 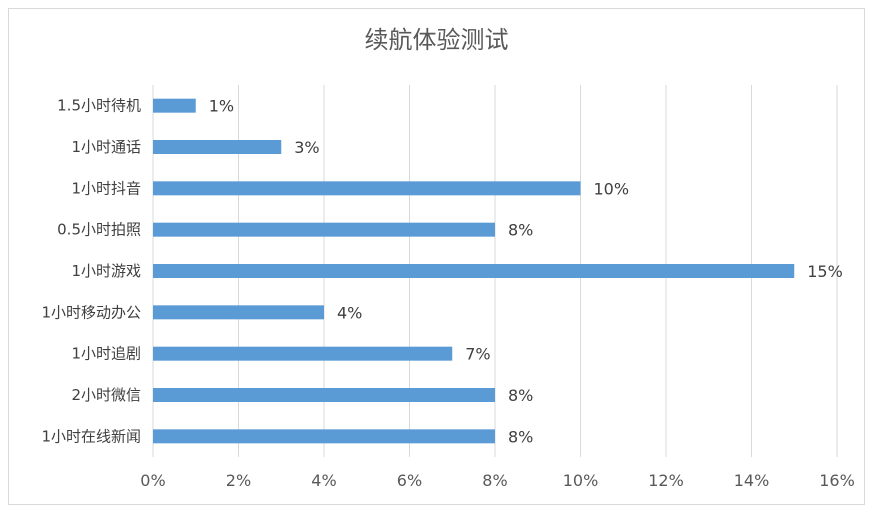 What do you see at coordinates (306, 147) in the screenshot?
I see `data-label: 3%` at bounding box center [306, 147].